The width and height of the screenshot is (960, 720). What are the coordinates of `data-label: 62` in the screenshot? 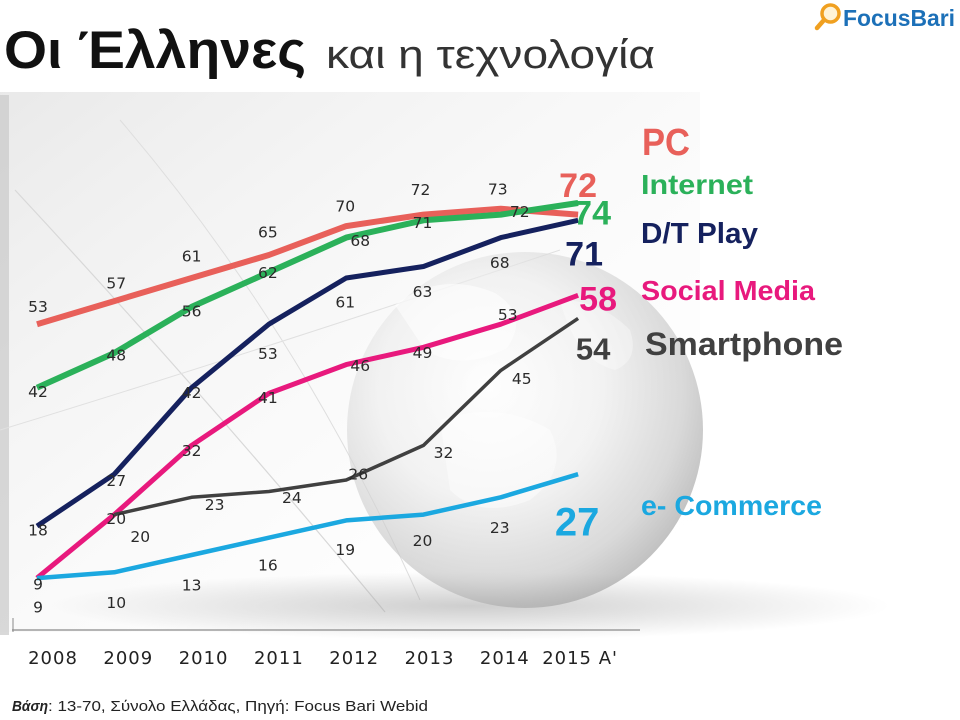 It's located at (268, 273).